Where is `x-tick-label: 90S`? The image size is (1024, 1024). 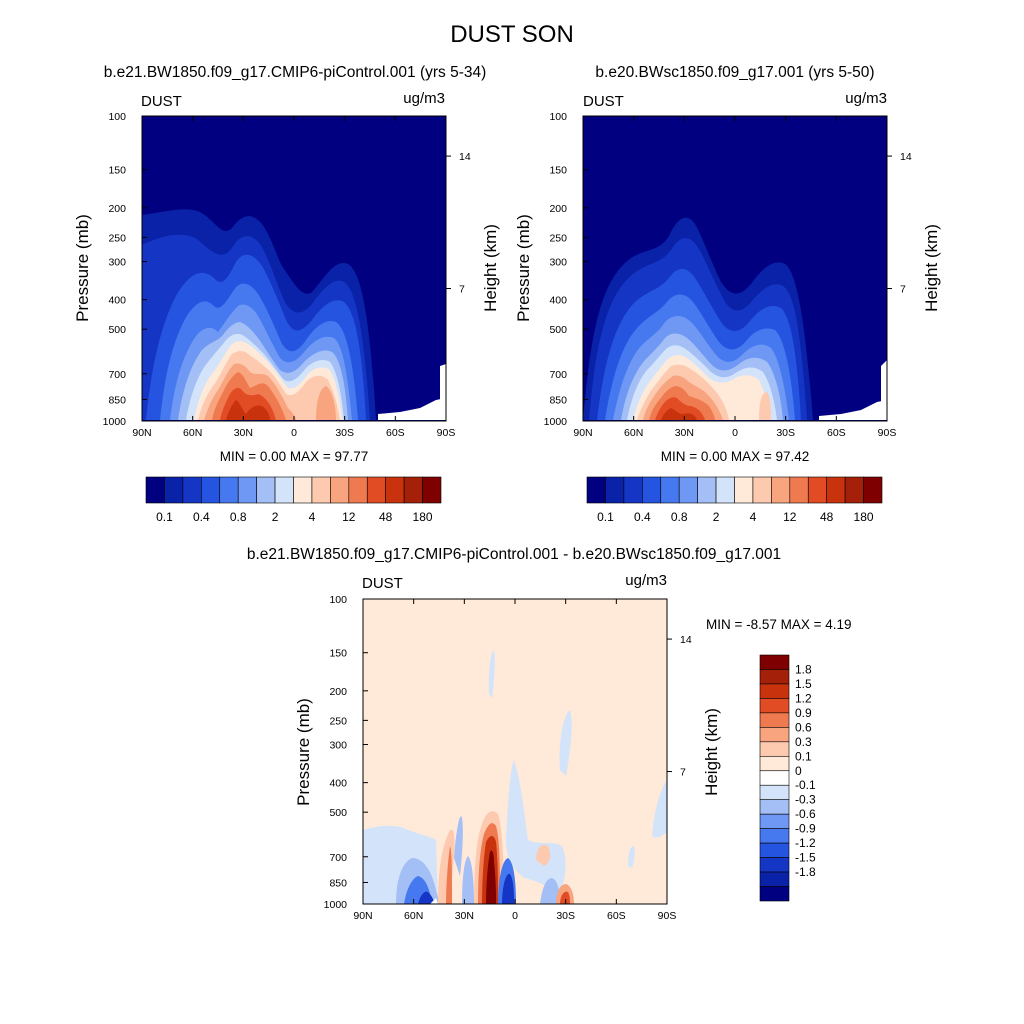
x-tick-label: 90S is located at coordinates (667, 916).